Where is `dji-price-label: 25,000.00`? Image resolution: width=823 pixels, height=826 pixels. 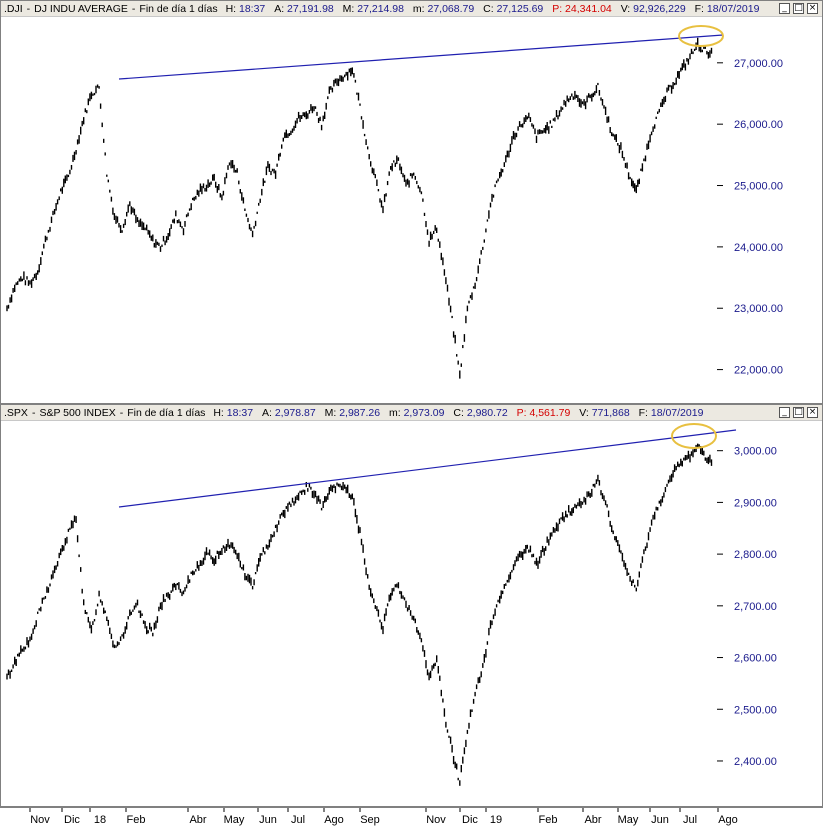 dji-price-label: 25,000.00 is located at coordinates (758, 187).